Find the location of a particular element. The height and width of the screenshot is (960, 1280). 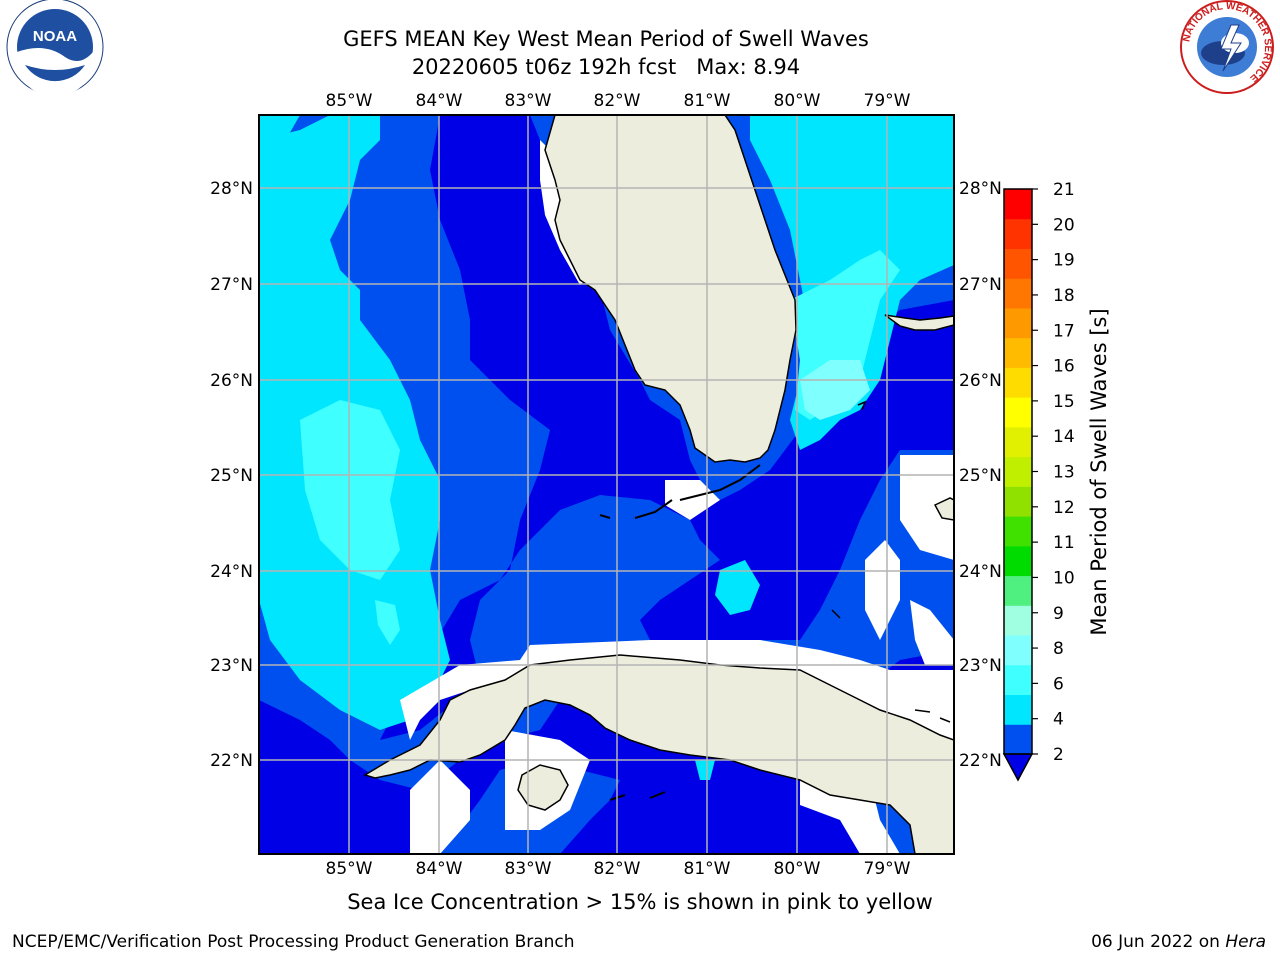

colorbar-tick-label: 8 is located at coordinates (1058, 649).